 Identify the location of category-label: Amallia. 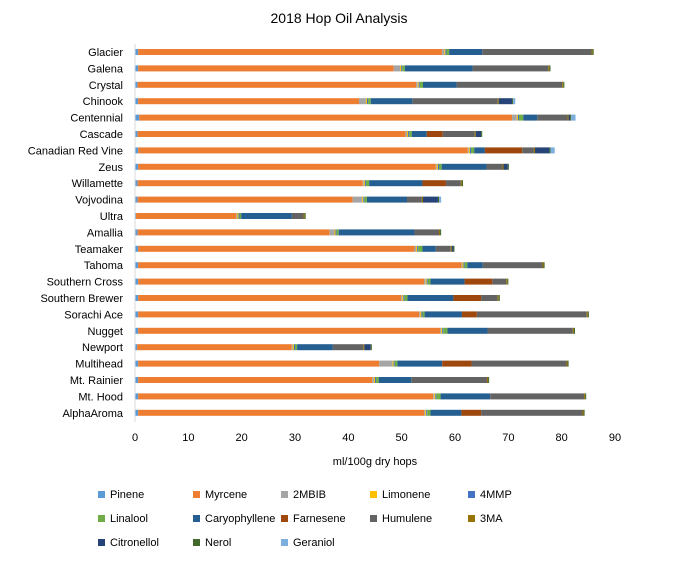
(105, 233).